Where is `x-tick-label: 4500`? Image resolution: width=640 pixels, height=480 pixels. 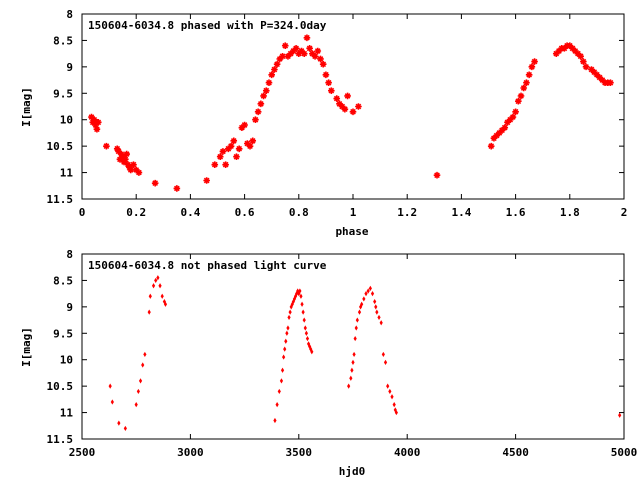
x-tick-label: 4500 is located at coordinates (515, 452).